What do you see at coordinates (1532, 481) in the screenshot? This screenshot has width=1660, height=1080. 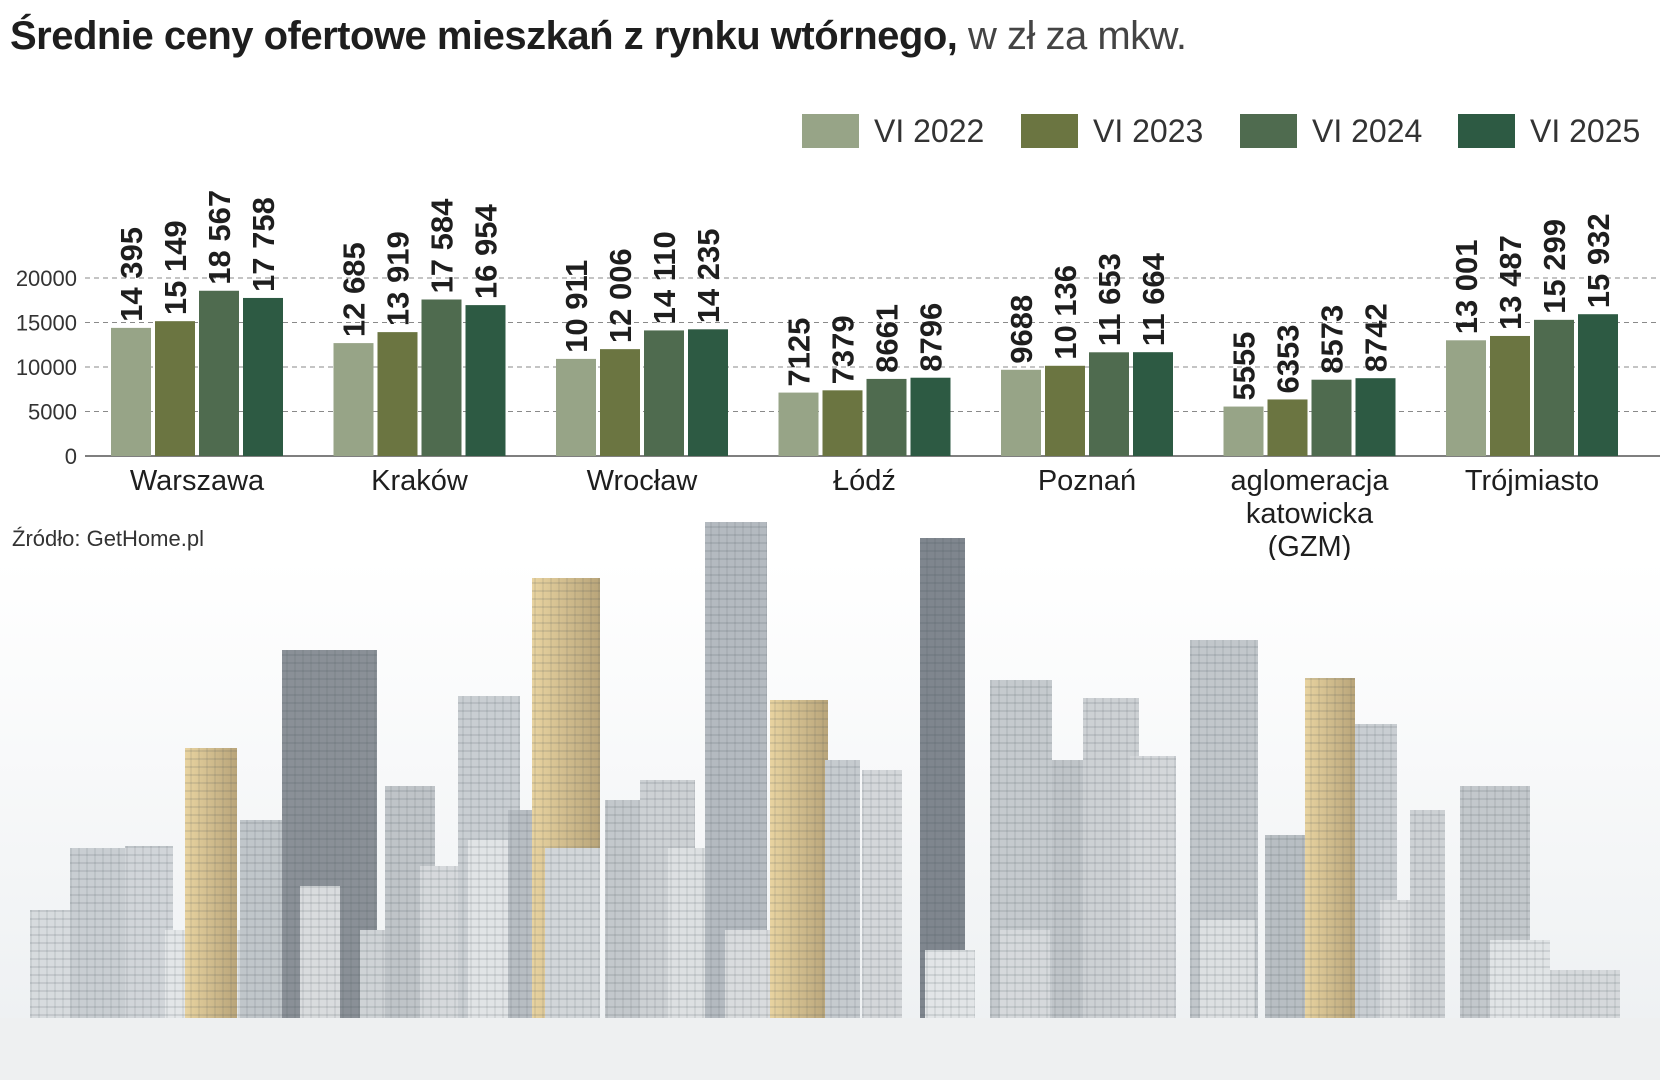 I see `category-label-trojmiasto: Trójmiasto` at bounding box center [1532, 481].